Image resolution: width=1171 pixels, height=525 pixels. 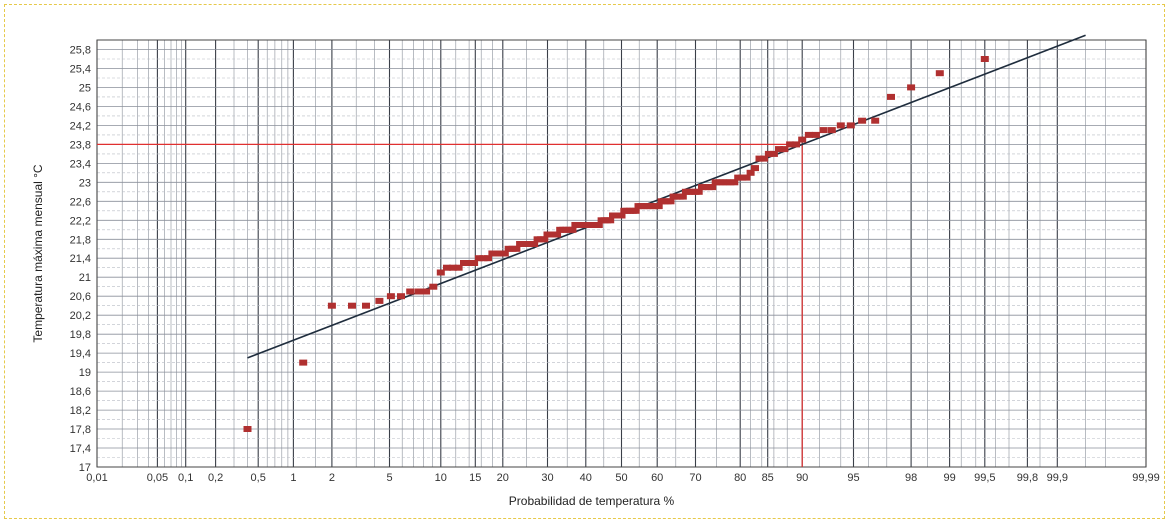 I want to click on y-tick-label: 22,6, so click(x=80, y=202).